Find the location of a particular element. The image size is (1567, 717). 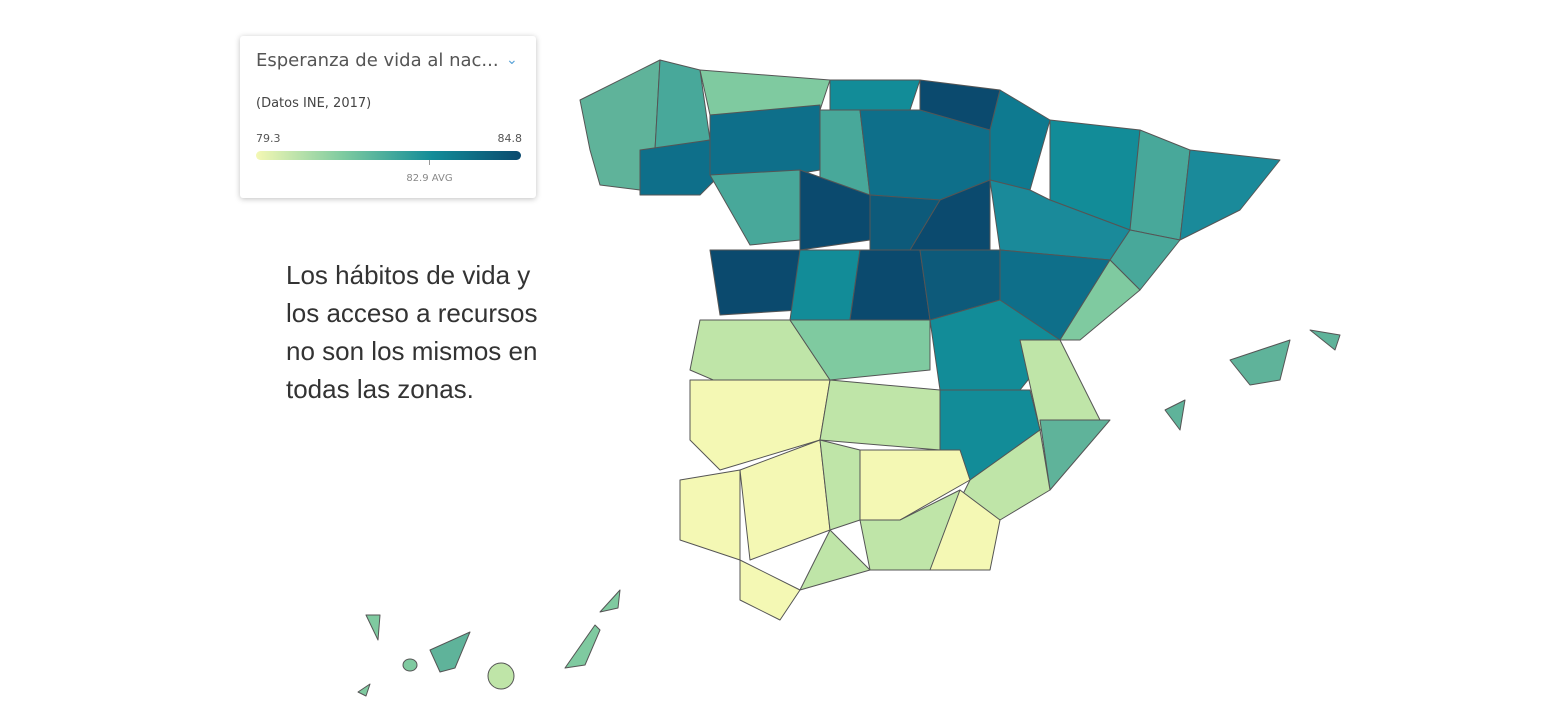

avg-tick is located at coordinates (430, 162).